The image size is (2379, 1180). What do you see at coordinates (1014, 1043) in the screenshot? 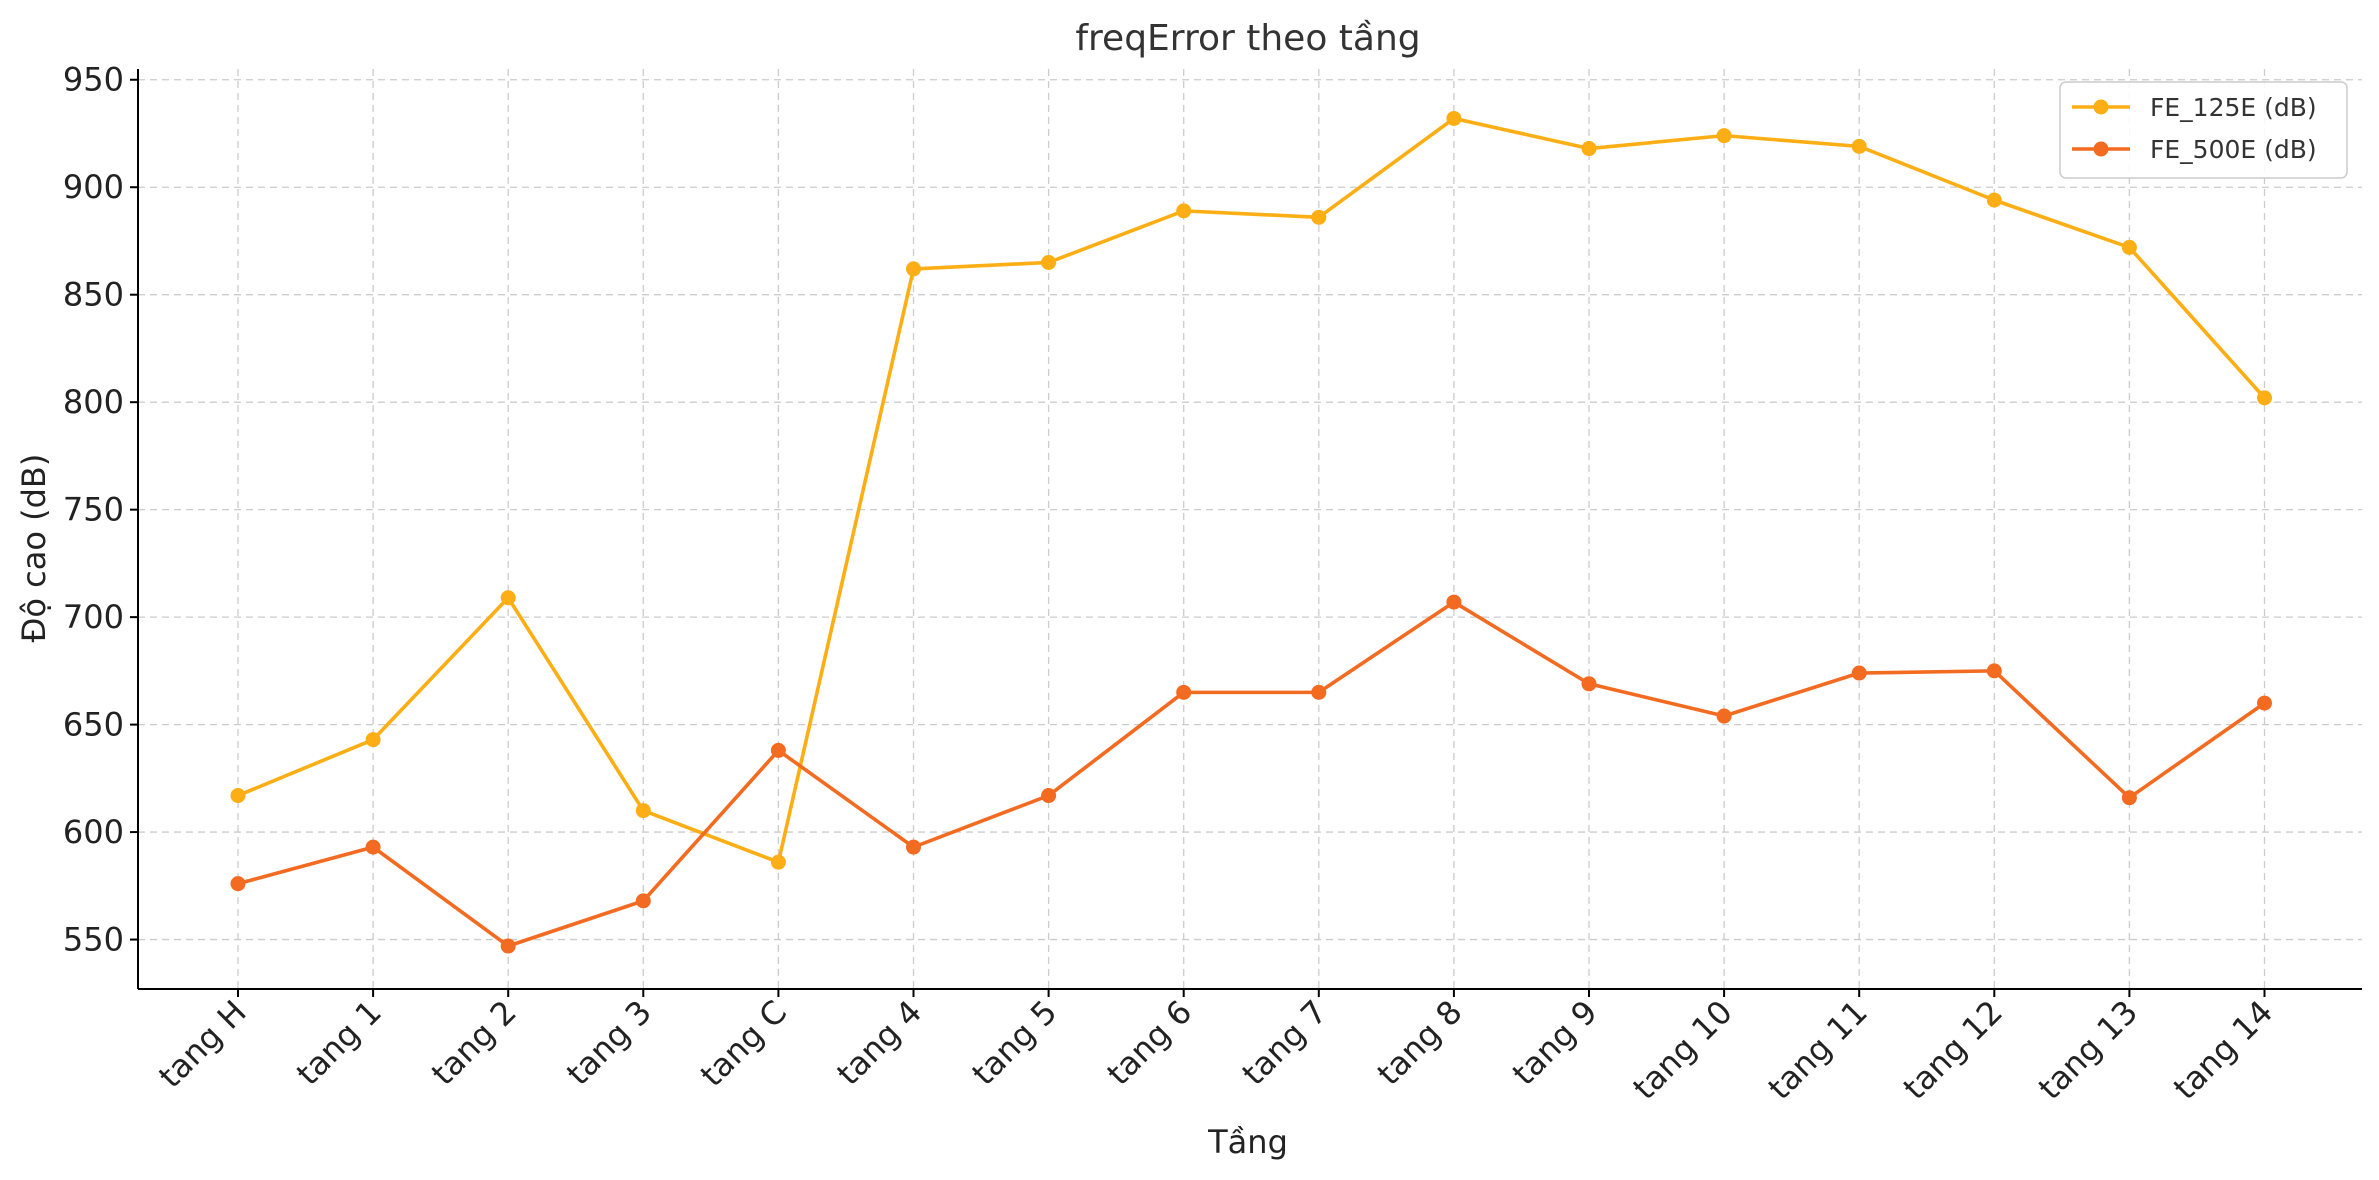
I see `x-tick-label: tang 5` at bounding box center [1014, 1043].